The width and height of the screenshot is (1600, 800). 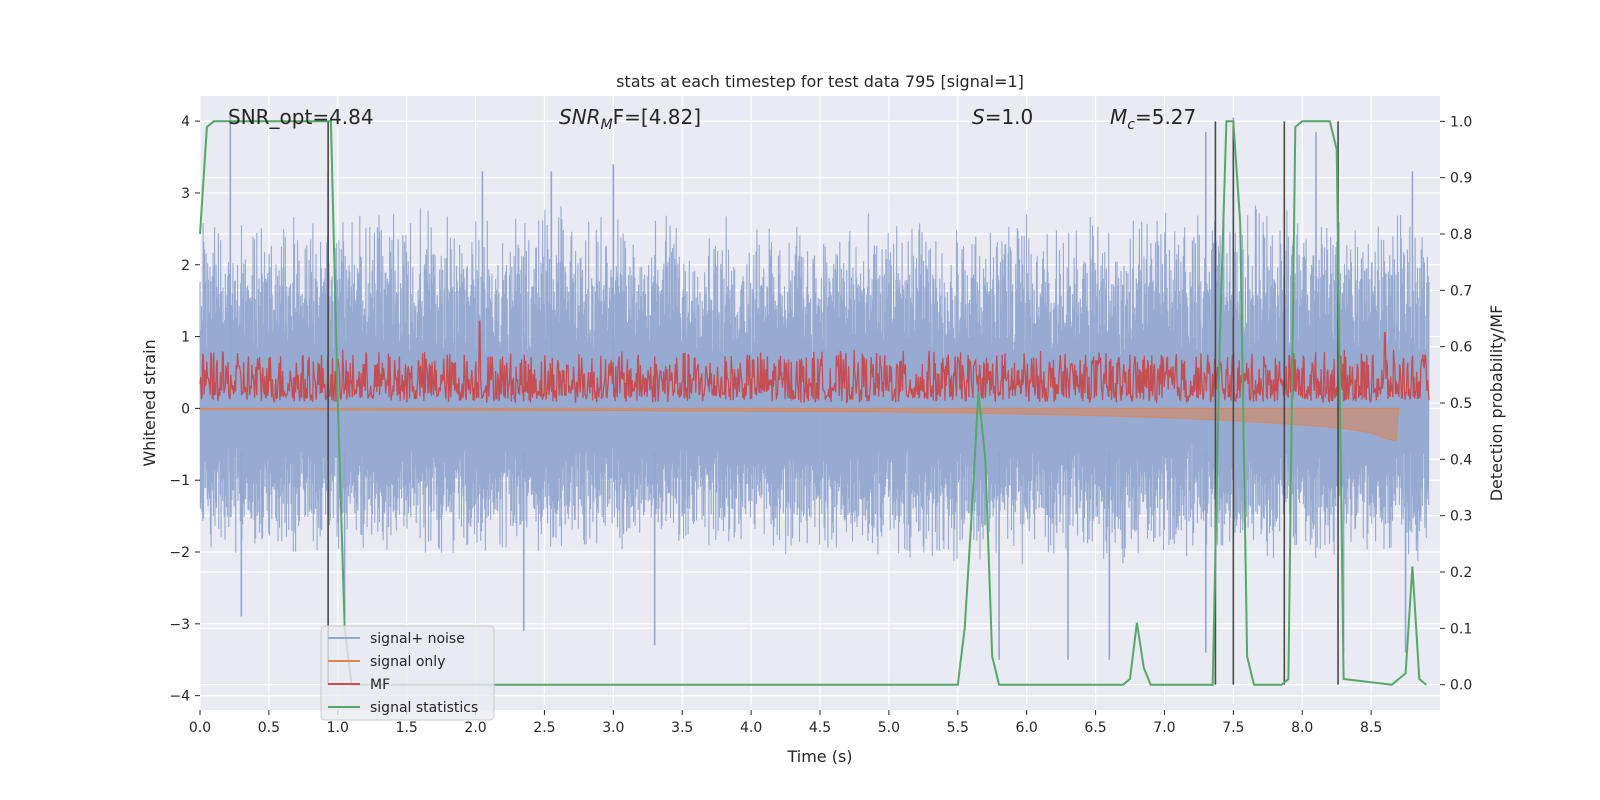 I want to click on legend-label-signal-statistics: signal statistics, so click(x=424, y=708).